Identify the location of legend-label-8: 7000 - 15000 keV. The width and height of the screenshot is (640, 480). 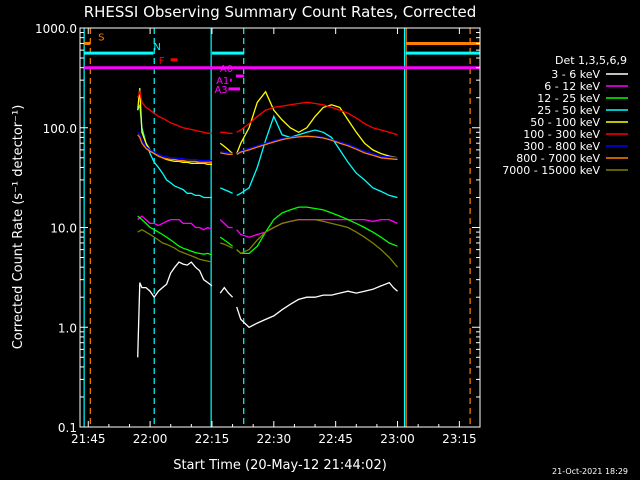
(551, 170).